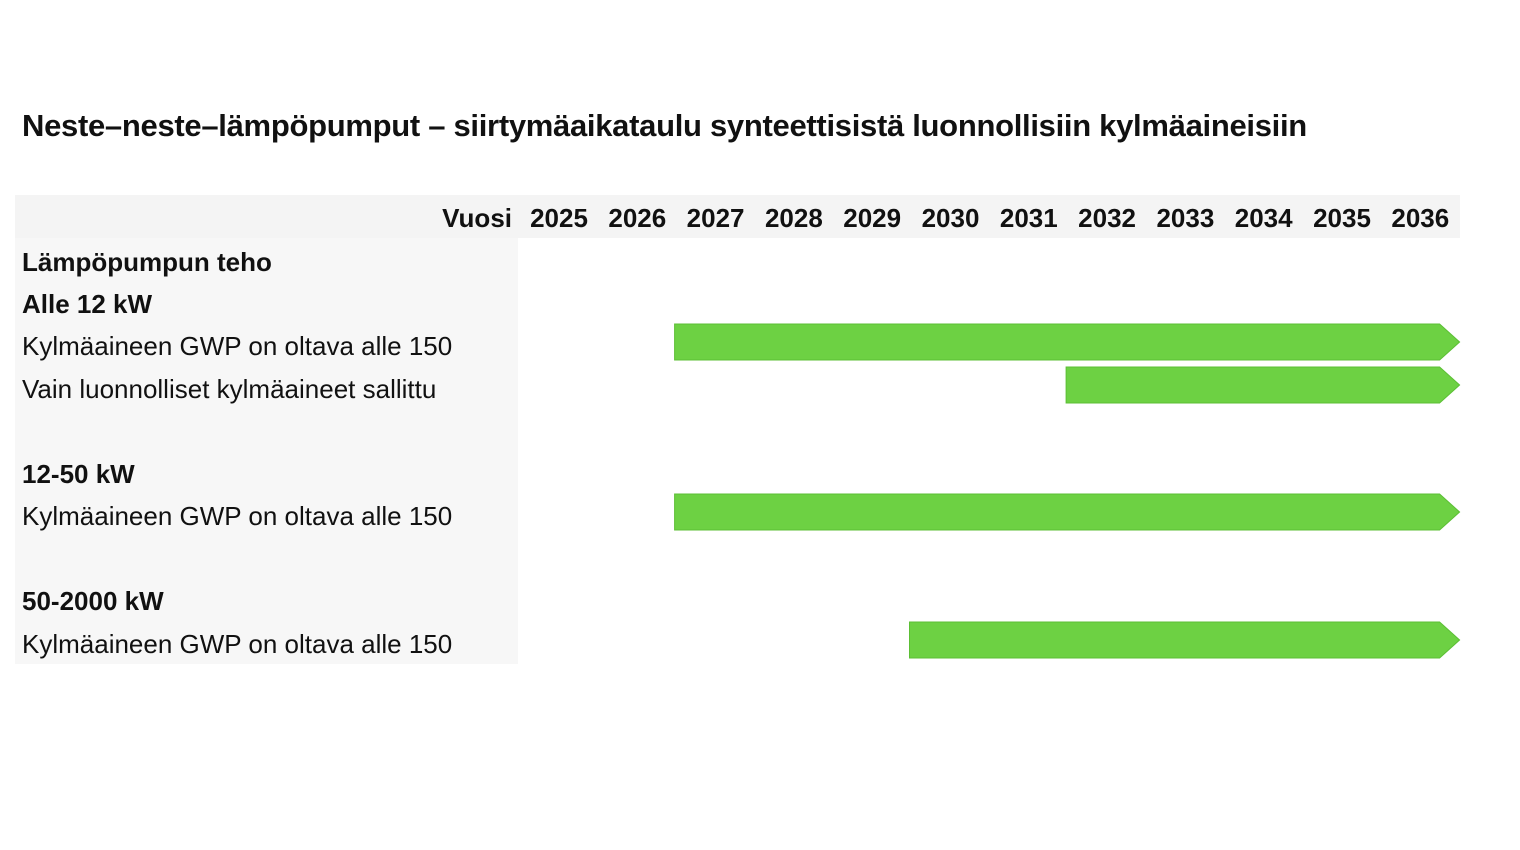 The height and width of the screenshot is (850, 1520). What do you see at coordinates (1185, 218) in the screenshot?
I see `year-label-2033: 2033` at bounding box center [1185, 218].